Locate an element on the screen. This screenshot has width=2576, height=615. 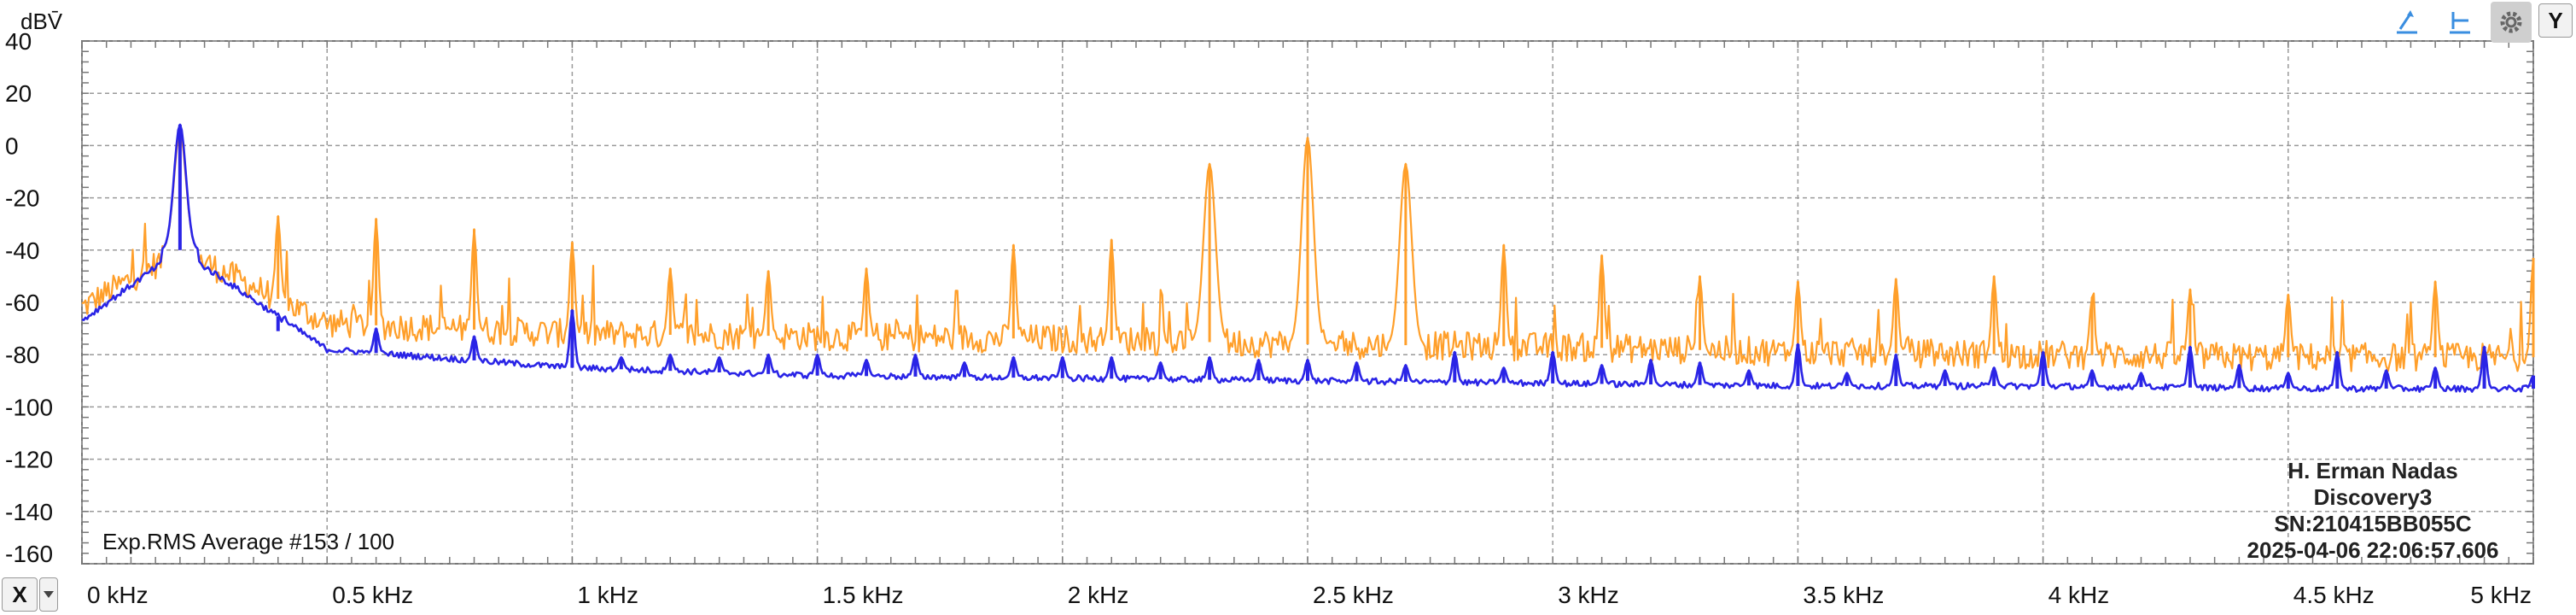
cursor-tool-button is located at coordinates (2407, 22).